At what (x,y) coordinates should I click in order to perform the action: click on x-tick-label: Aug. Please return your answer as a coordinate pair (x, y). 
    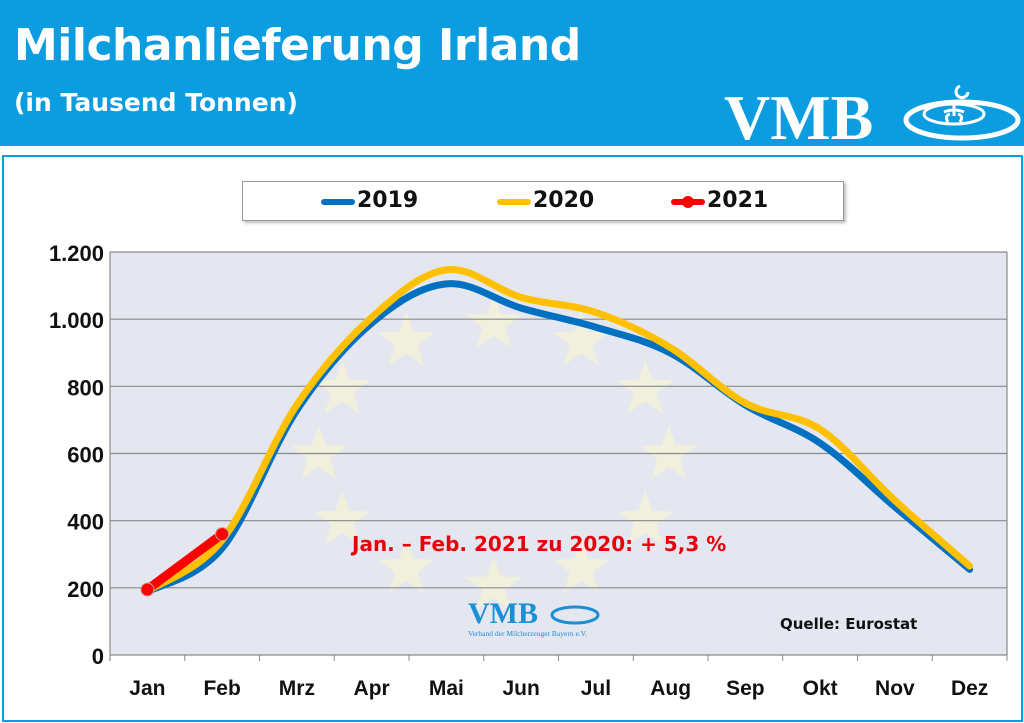
    Looking at the image, I should click on (670, 688).